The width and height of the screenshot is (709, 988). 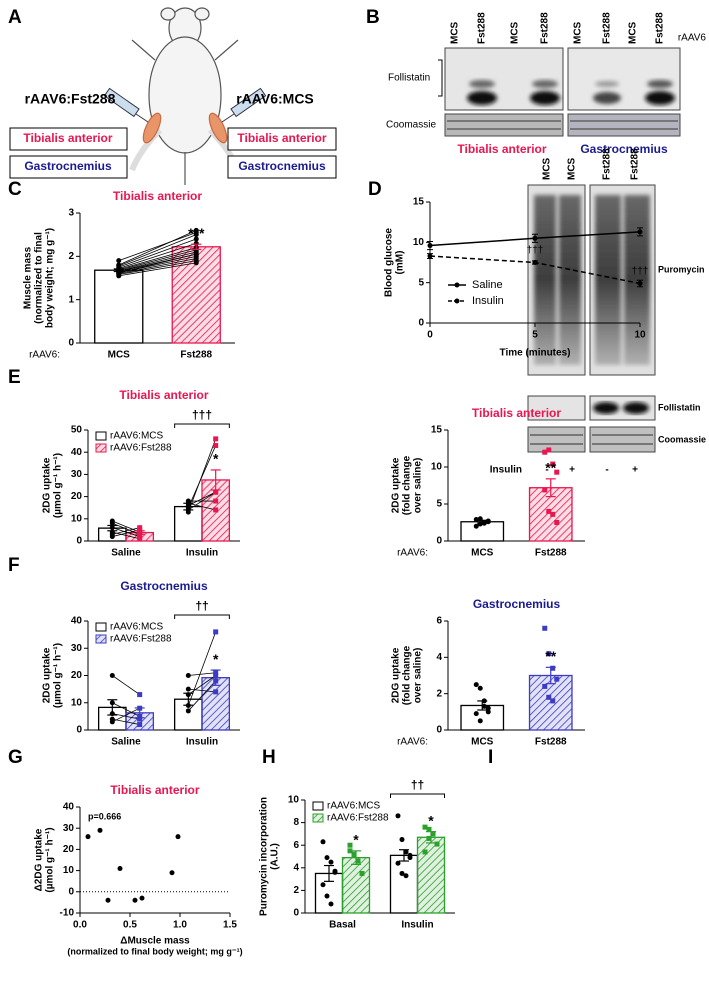 I want to click on legend-label: Insulin, so click(x=488, y=301).